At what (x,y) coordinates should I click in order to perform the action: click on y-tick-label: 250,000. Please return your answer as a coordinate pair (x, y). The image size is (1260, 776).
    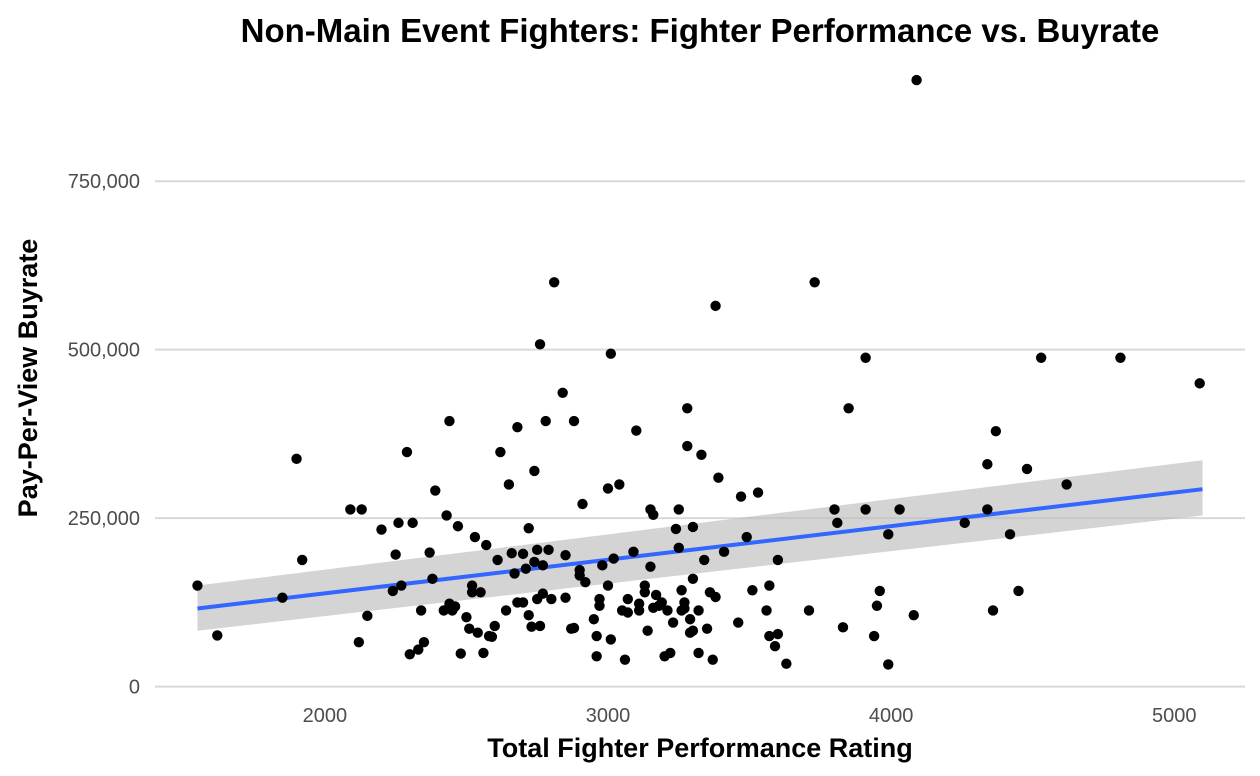
    Looking at the image, I should click on (104, 519).